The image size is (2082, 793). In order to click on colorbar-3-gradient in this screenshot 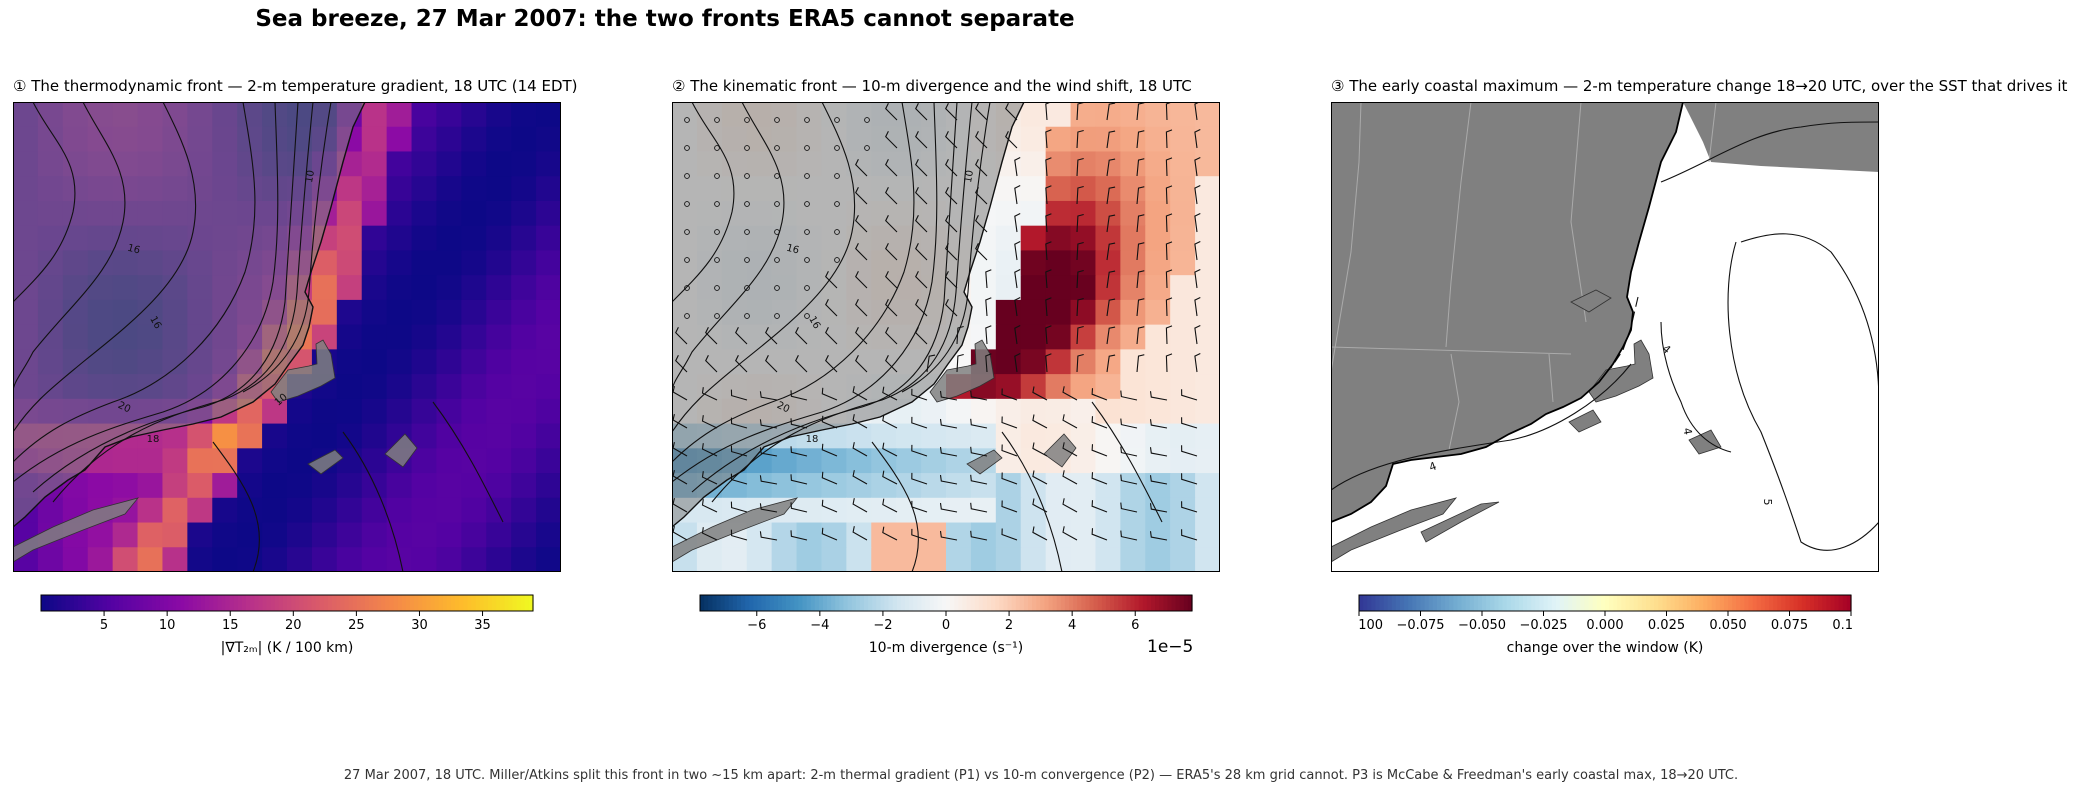, I will do `click(1605, 603)`.